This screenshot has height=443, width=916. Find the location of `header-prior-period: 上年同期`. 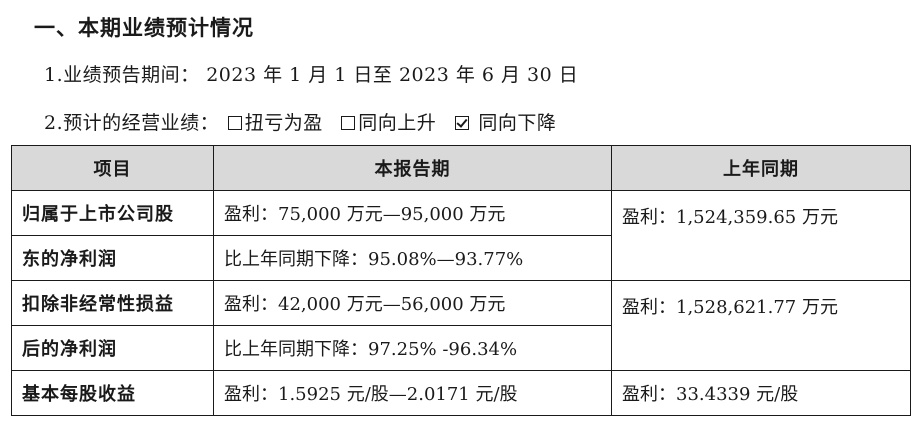

header-prior-period: 上年同期 is located at coordinates (761, 168).